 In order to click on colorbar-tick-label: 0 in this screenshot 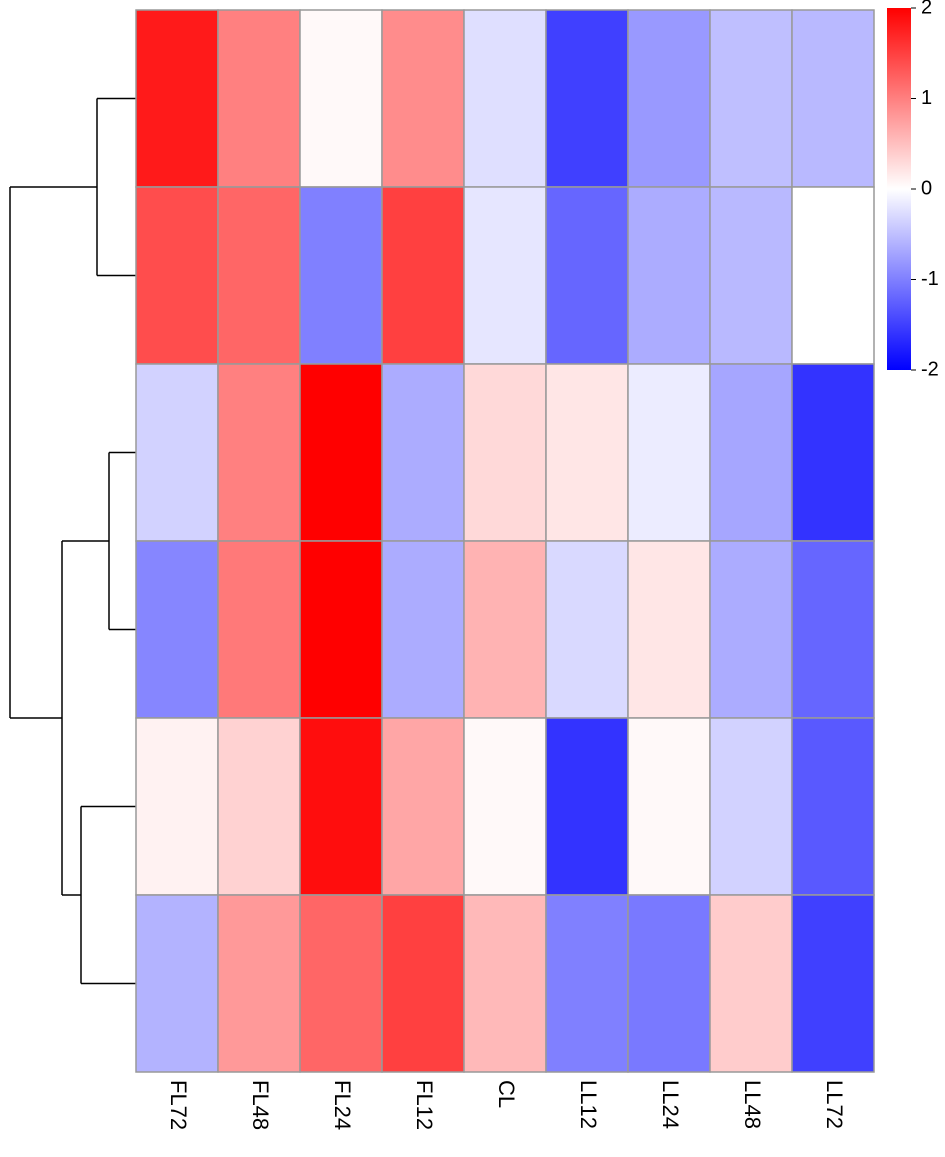, I will do `click(926, 188)`.